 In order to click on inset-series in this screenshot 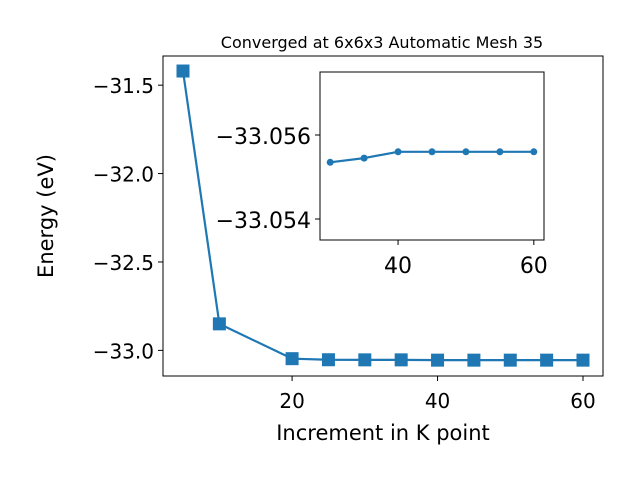, I will do `click(432, 157)`.